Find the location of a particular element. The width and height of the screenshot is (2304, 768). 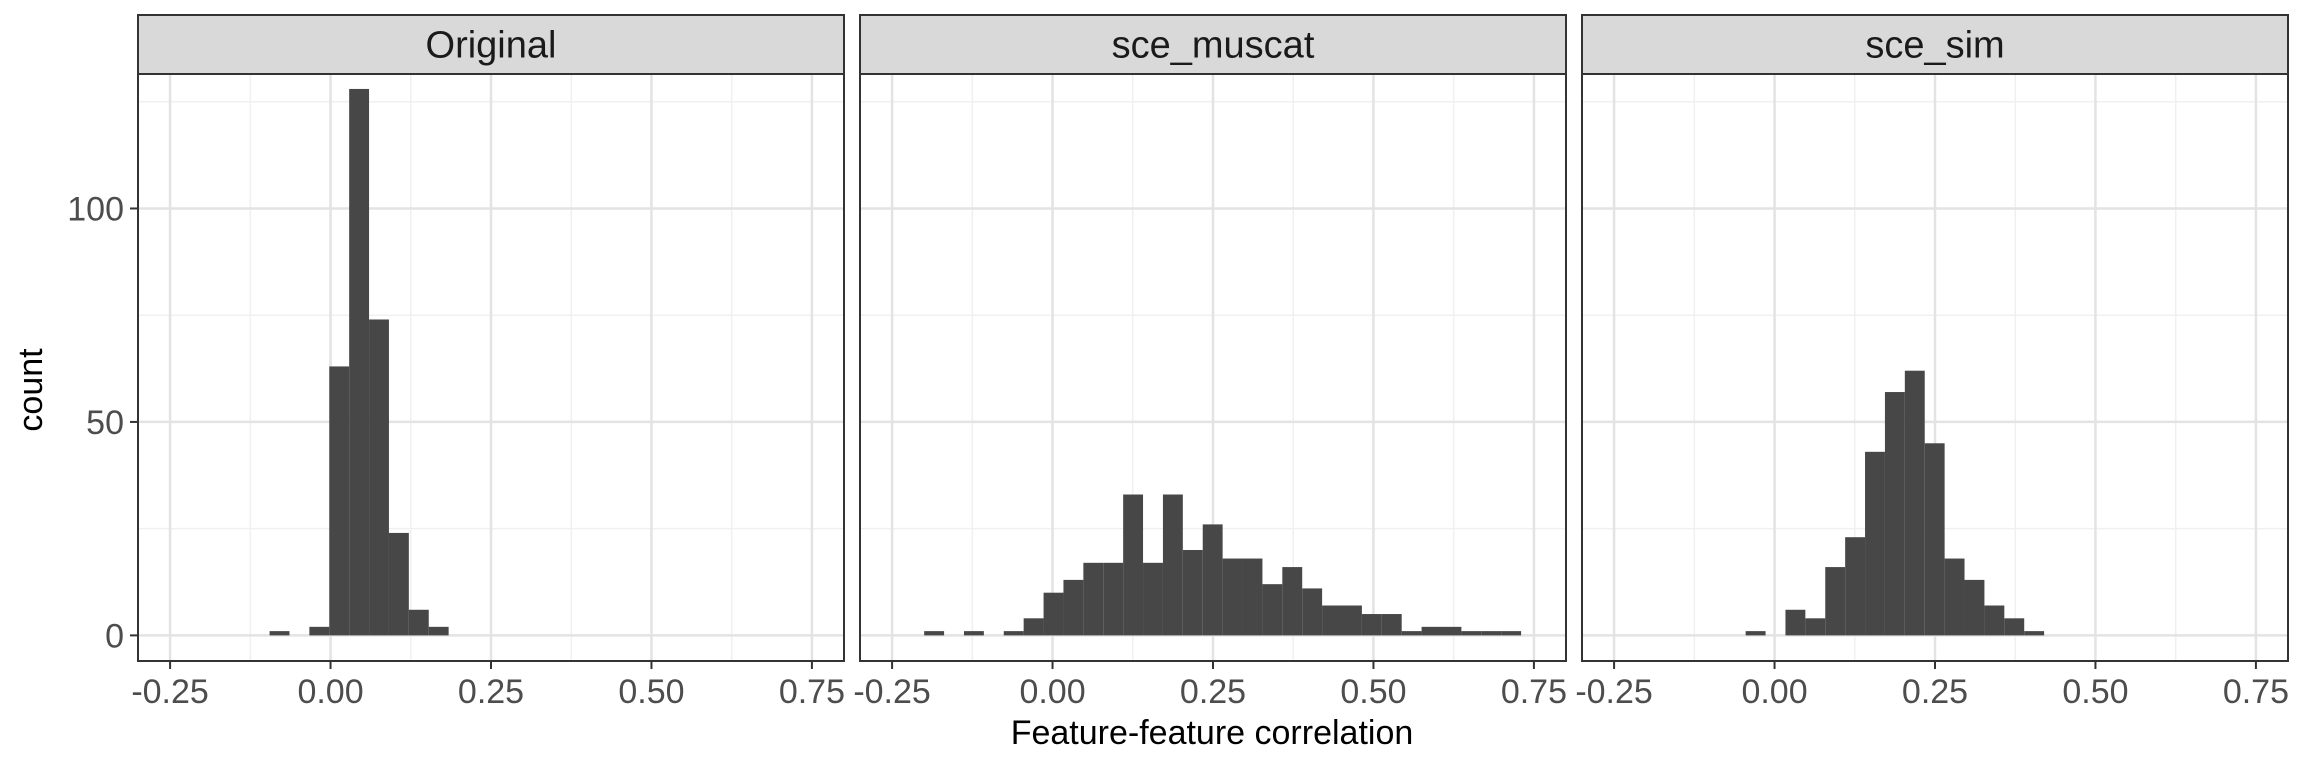

y-tick-label: 0 is located at coordinates (114, 636).